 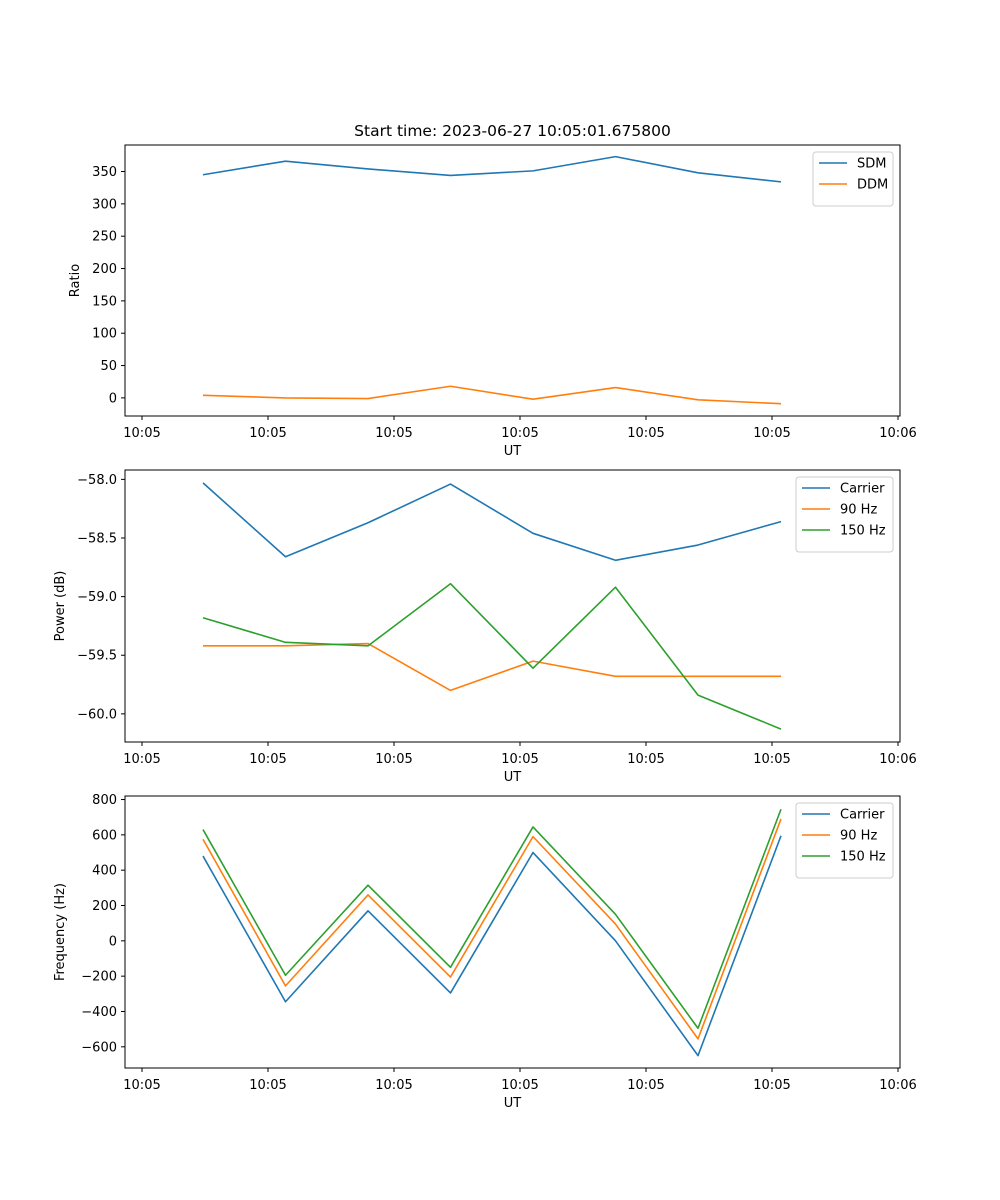 I want to click on y-tick-label: −59.5, so click(x=97, y=656).